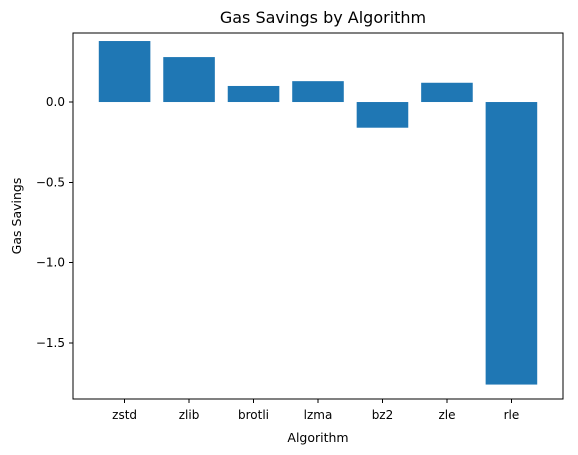 The height and width of the screenshot is (455, 578). I want to click on y-tick-label: −1.5, so click(50, 343).